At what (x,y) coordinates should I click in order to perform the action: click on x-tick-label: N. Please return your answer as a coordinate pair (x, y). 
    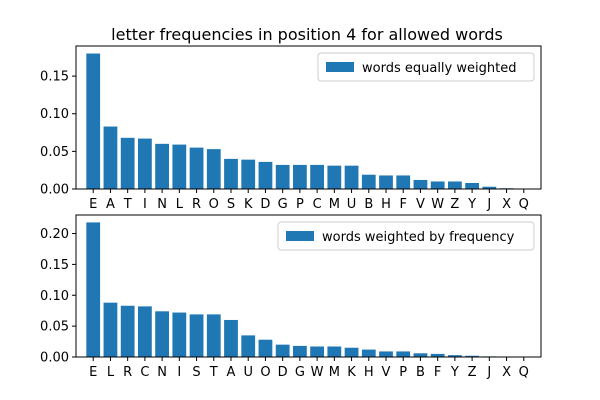
    Looking at the image, I should click on (162, 372).